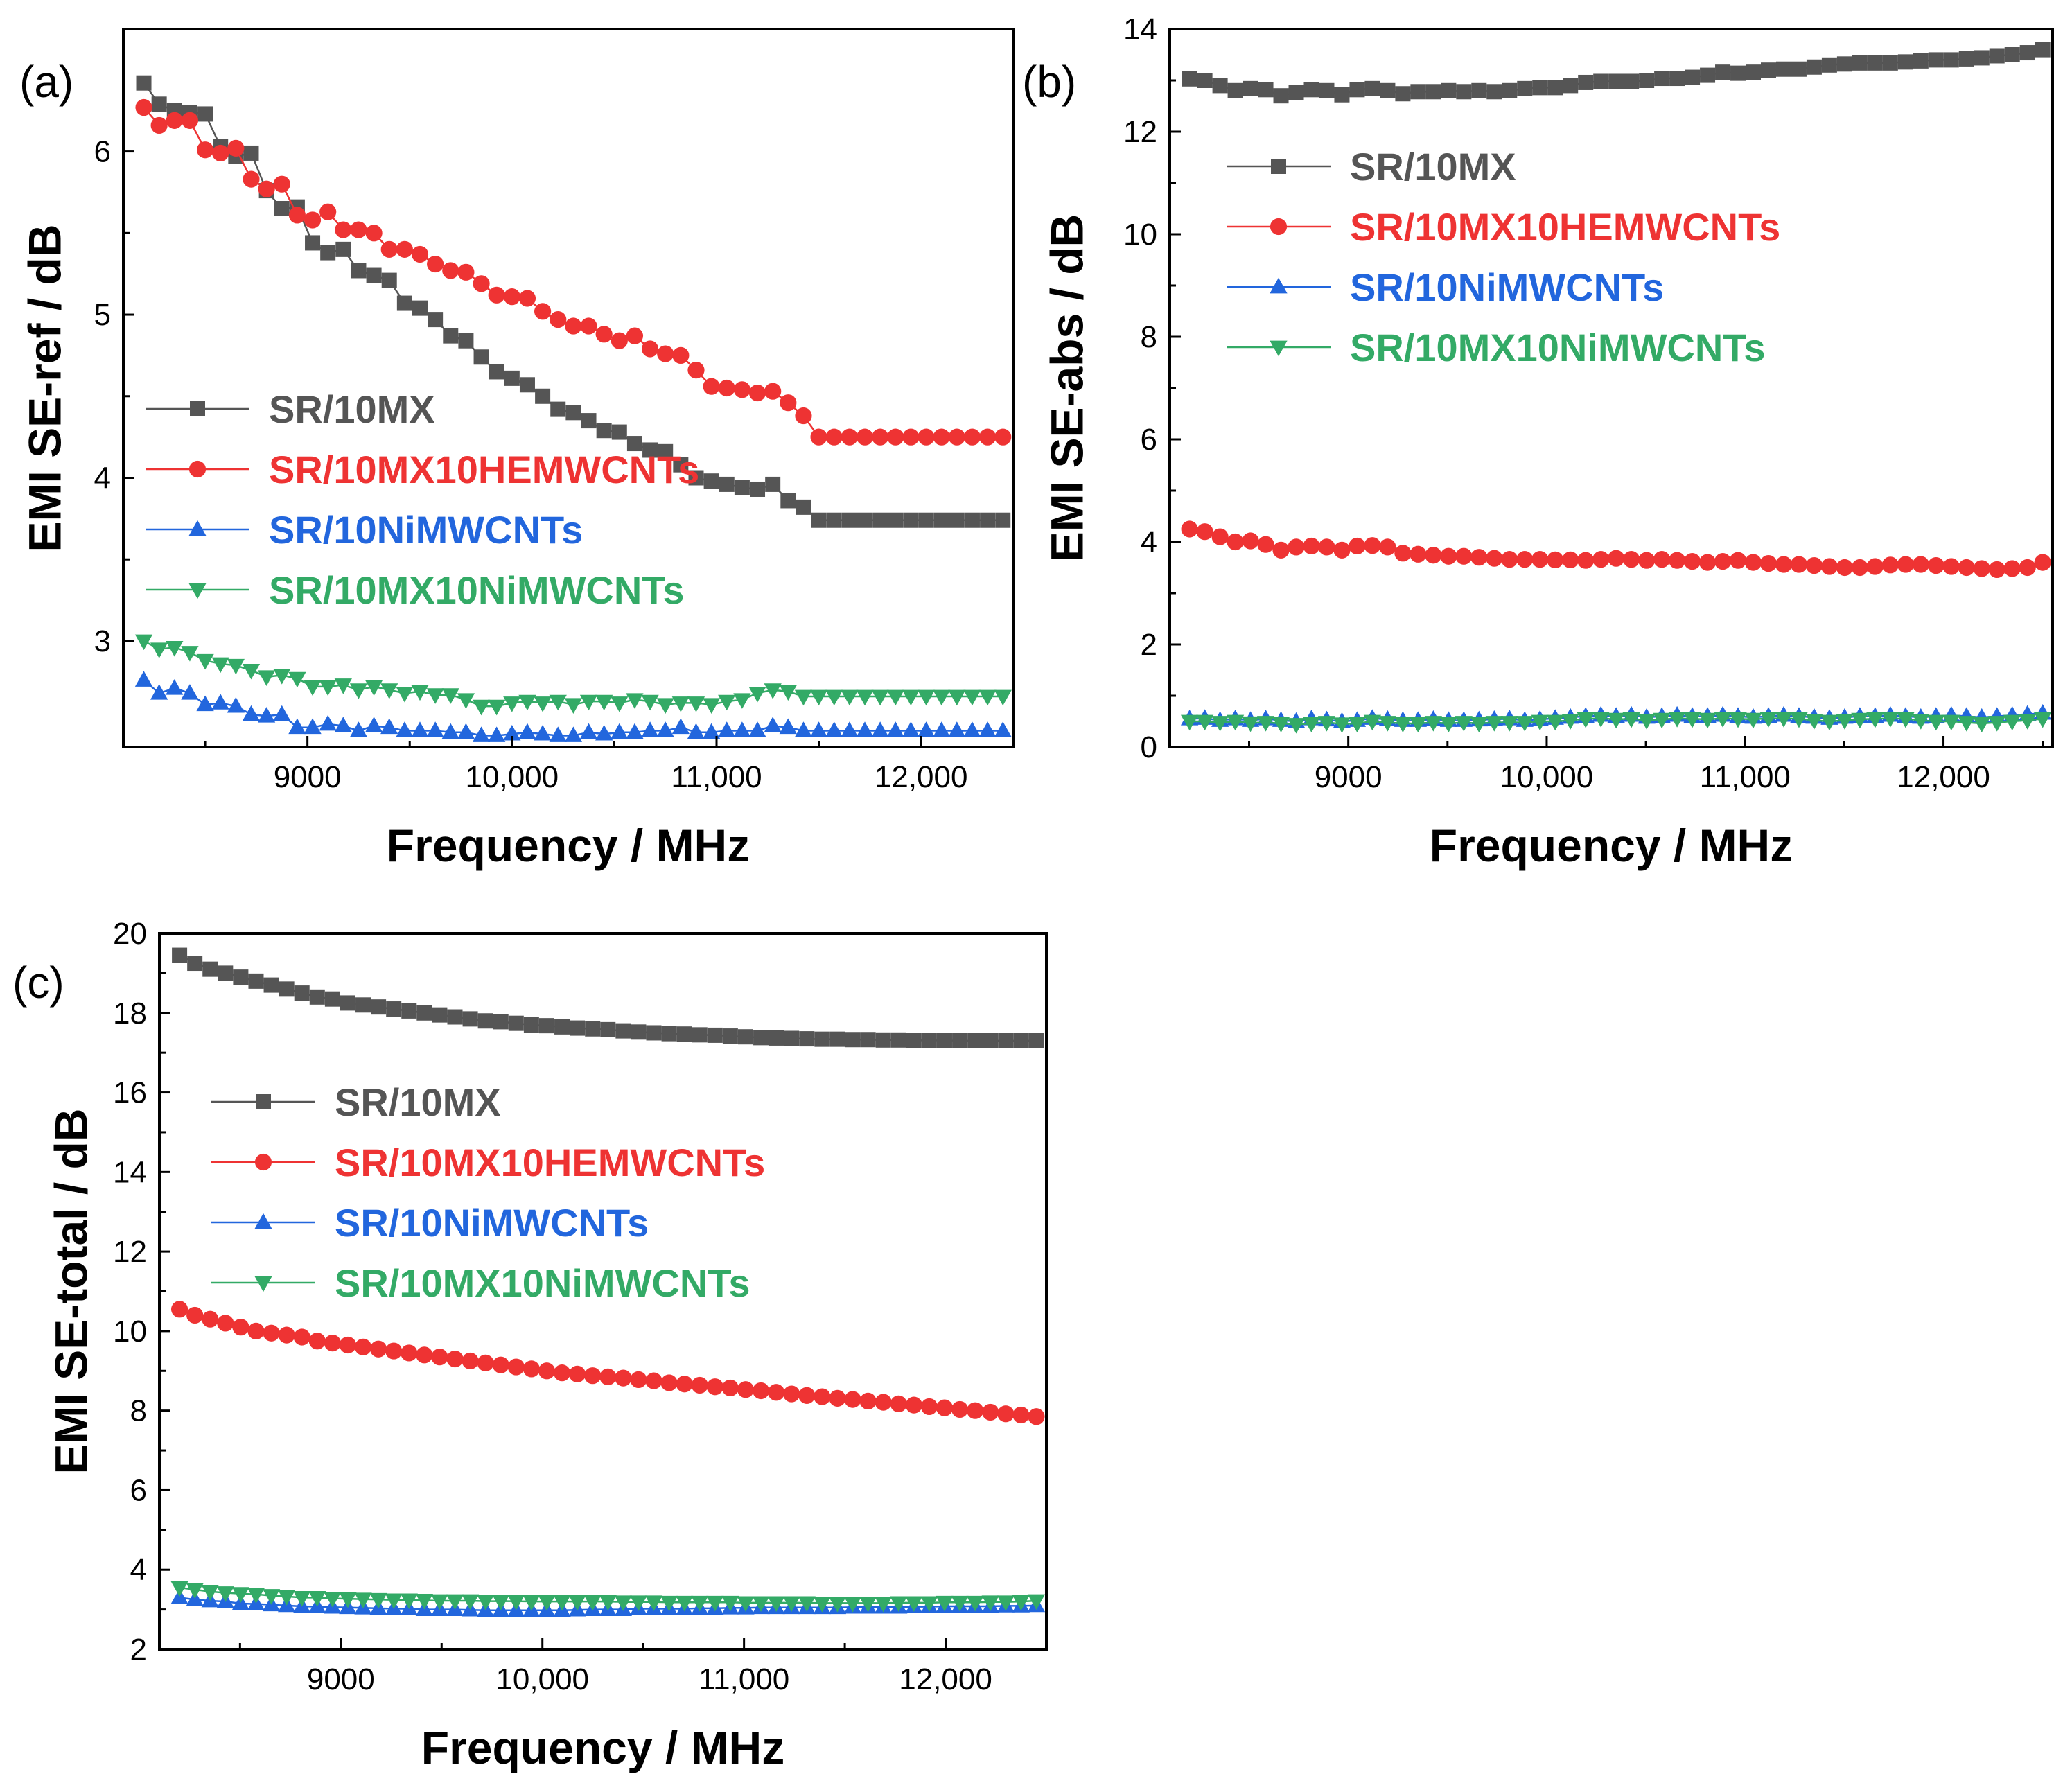  What do you see at coordinates (70, 1292) in the screenshot?
I see `y-axis-title: EMI SE-total / dB` at bounding box center [70, 1292].